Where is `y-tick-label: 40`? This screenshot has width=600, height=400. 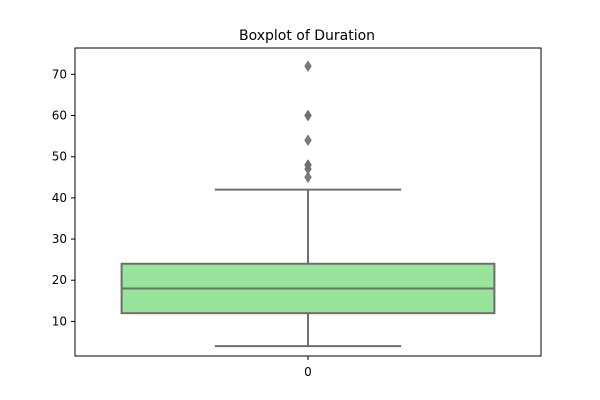
y-tick-label: 40 is located at coordinates (59, 198).